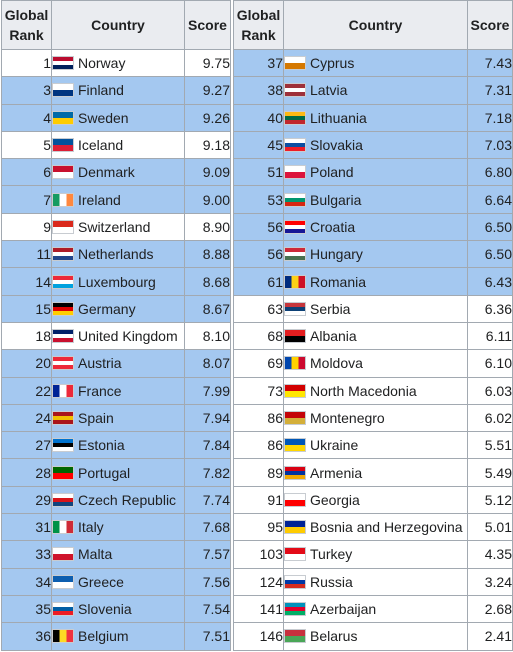 The width and height of the screenshot is (513, 652). What do you see at coordinates (114, 226) in the screenshot?
I see `country-link: Switzerland` at bounding box center [114, 226].